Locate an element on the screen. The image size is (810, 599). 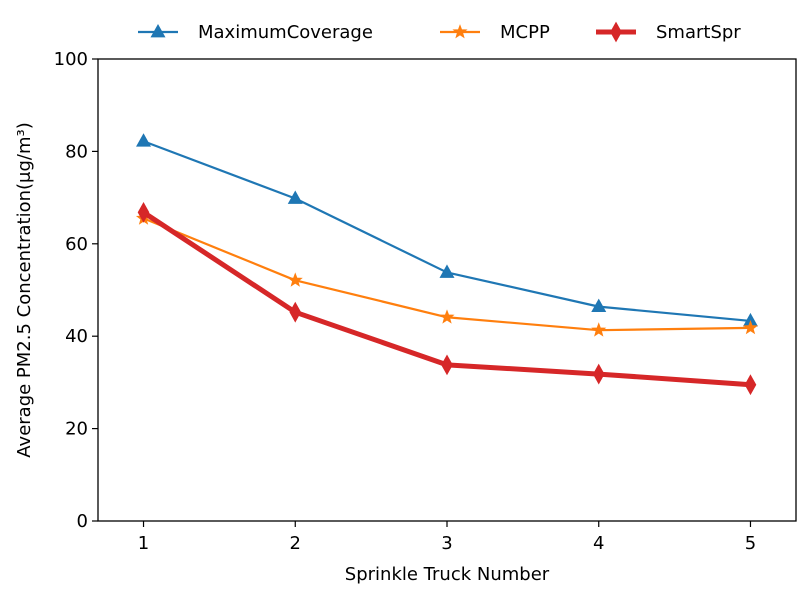
y-tick-label: 80 is located at coordinates (76, 151).